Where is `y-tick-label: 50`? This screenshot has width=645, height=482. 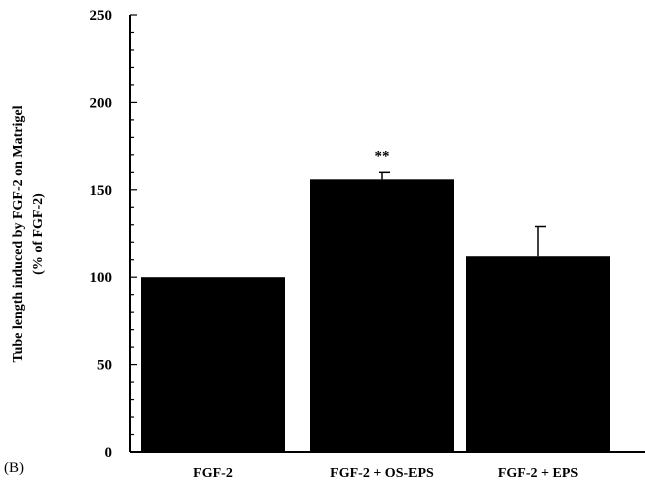
y-tick-label: 50 is located at coordinates (104, 366).